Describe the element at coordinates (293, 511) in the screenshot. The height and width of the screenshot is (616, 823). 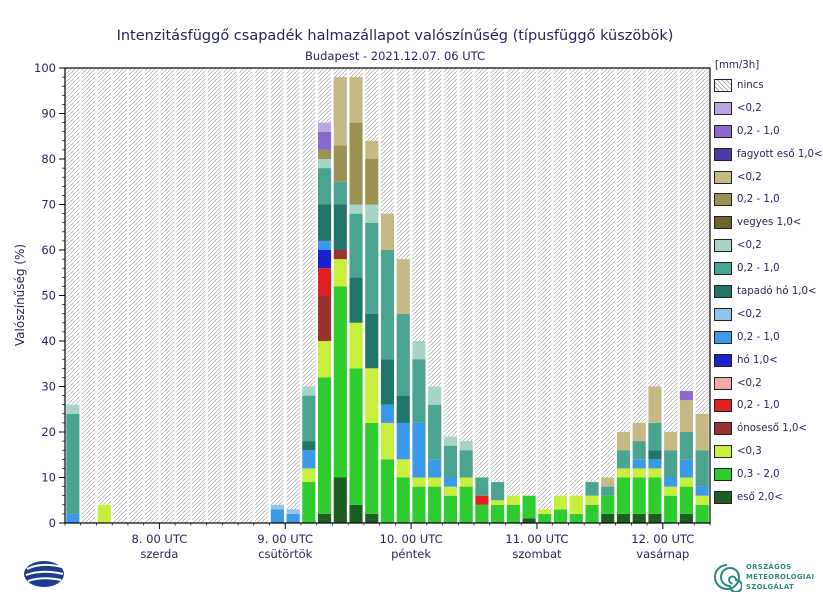
I see `bar-segment-ho_lt02` at that location.